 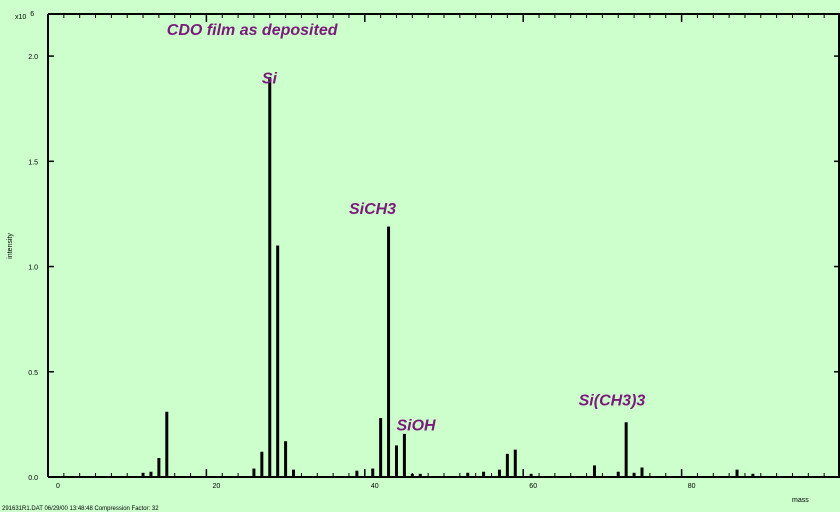 I want to click on y-tick-label: 1.0, so click(x=33, y=268).